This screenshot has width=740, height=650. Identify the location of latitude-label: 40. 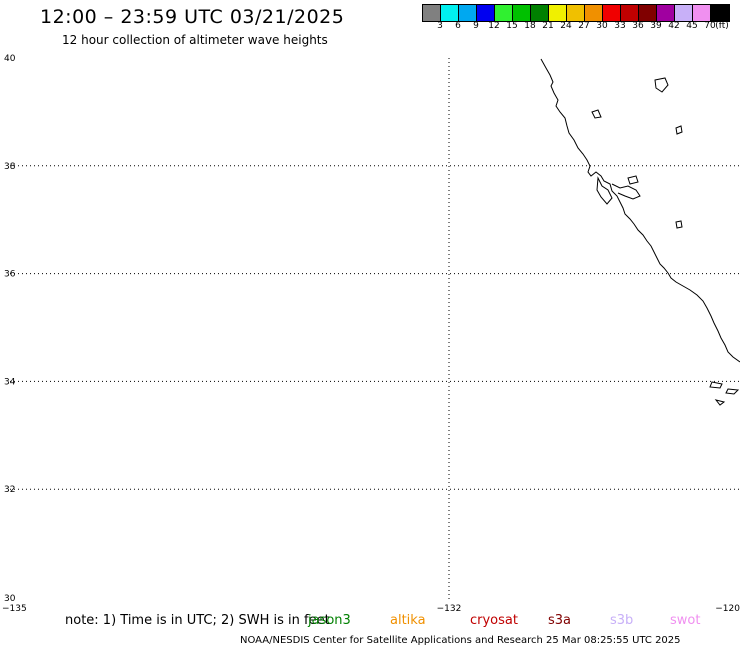
(10, 59).